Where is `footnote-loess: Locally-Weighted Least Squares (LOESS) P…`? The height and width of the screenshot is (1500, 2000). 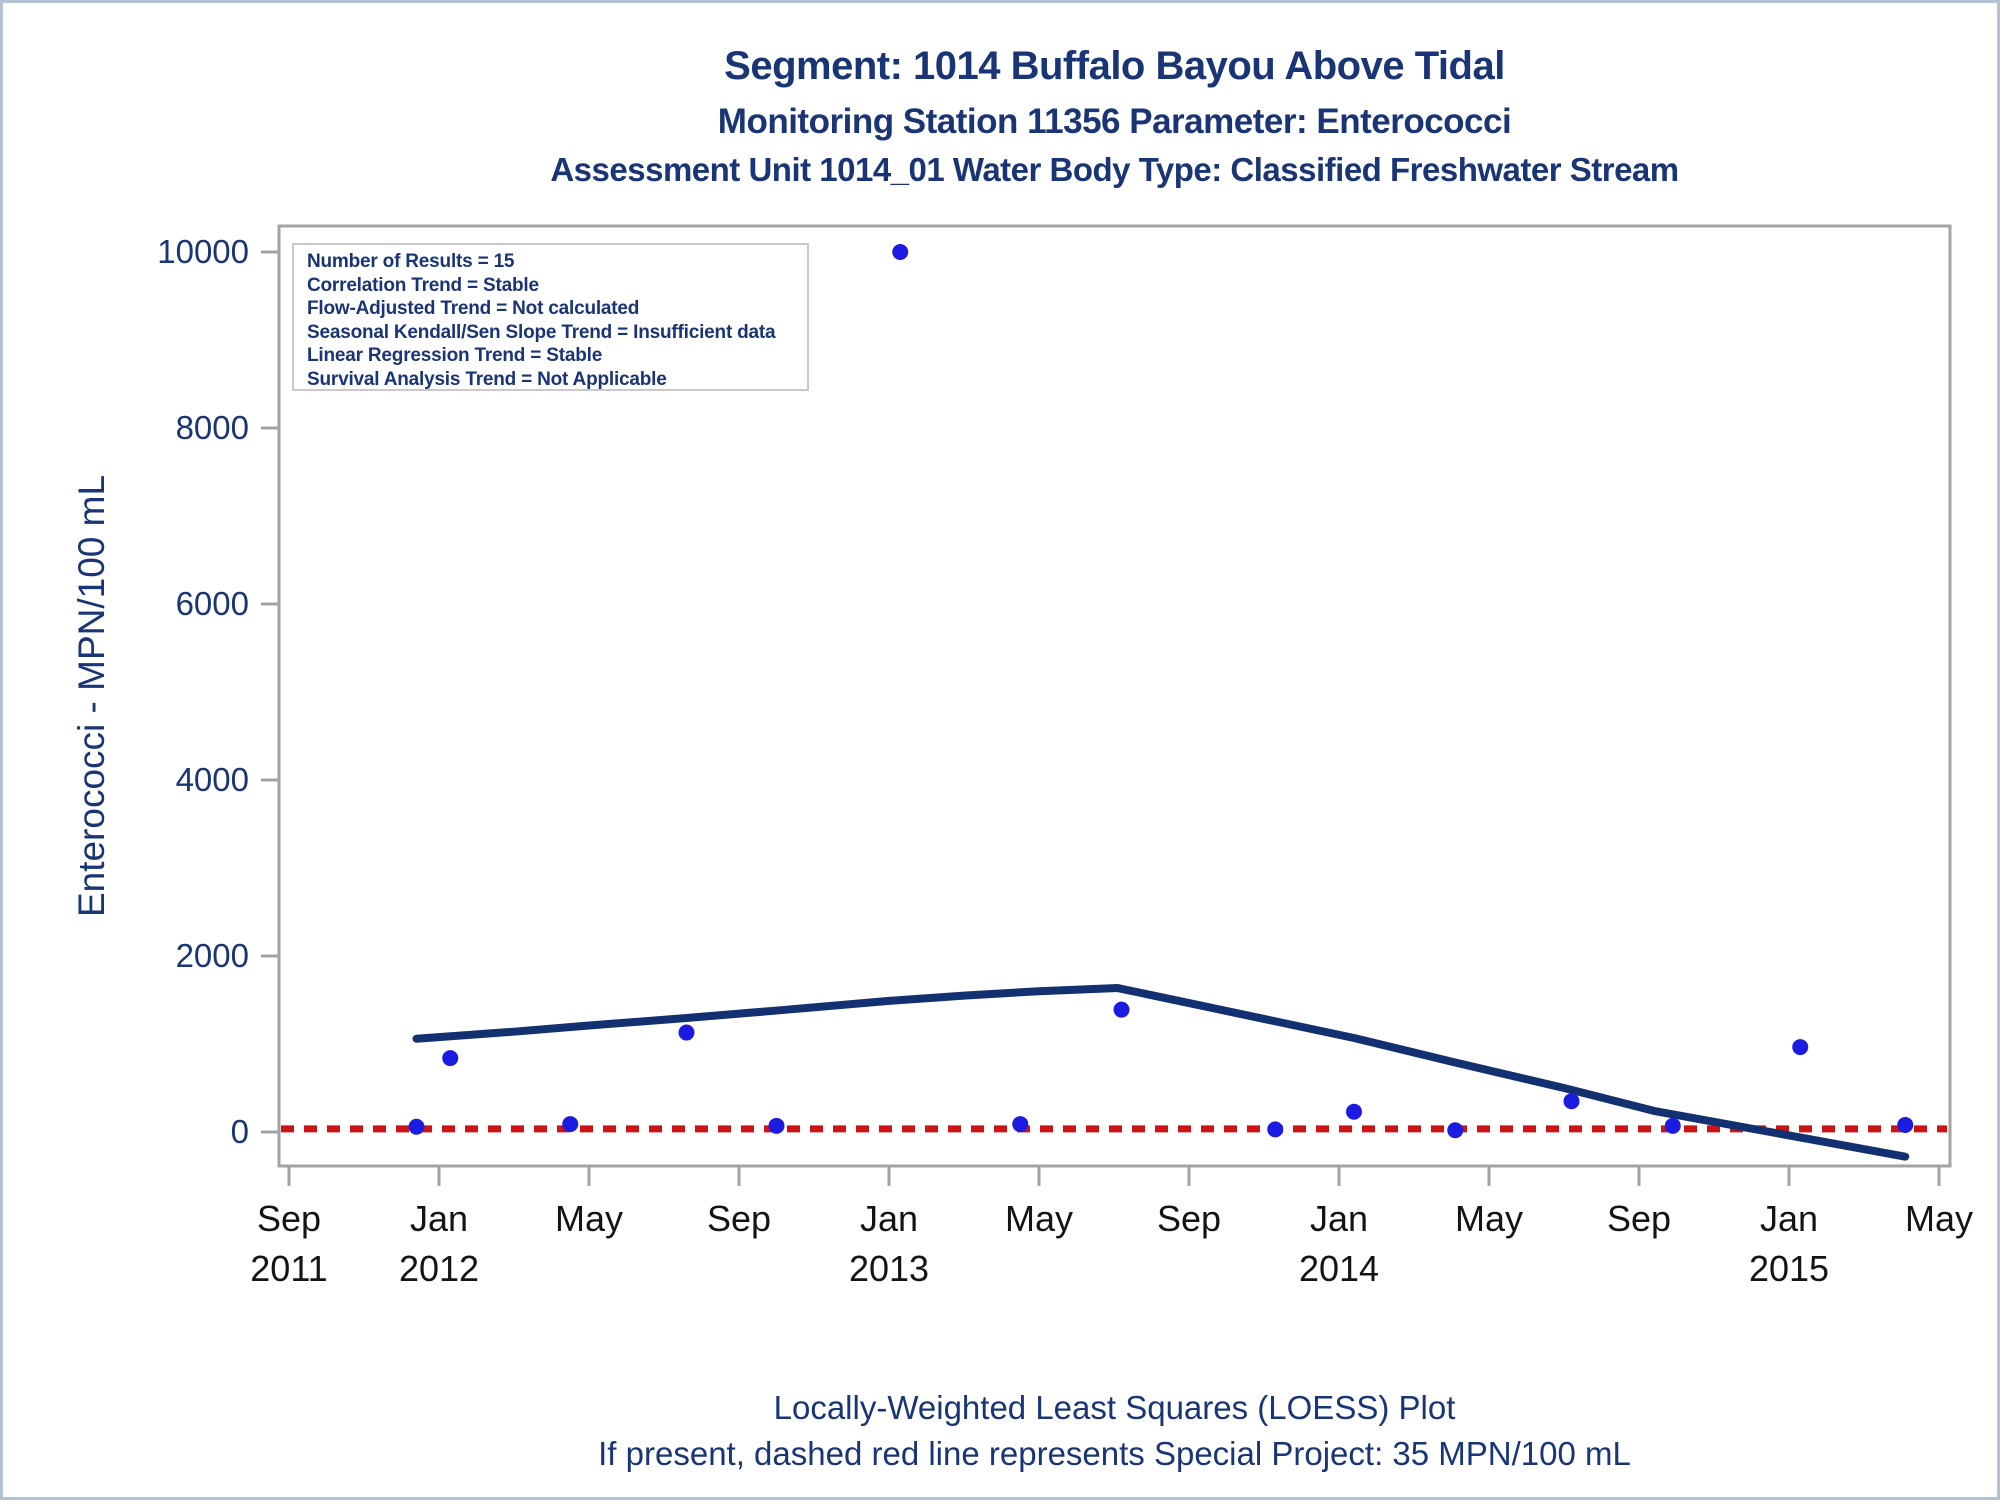
footnote-loess: Locally-Weighted Least Squares (LOESS) P… is located at coordinates (1114, 1407).